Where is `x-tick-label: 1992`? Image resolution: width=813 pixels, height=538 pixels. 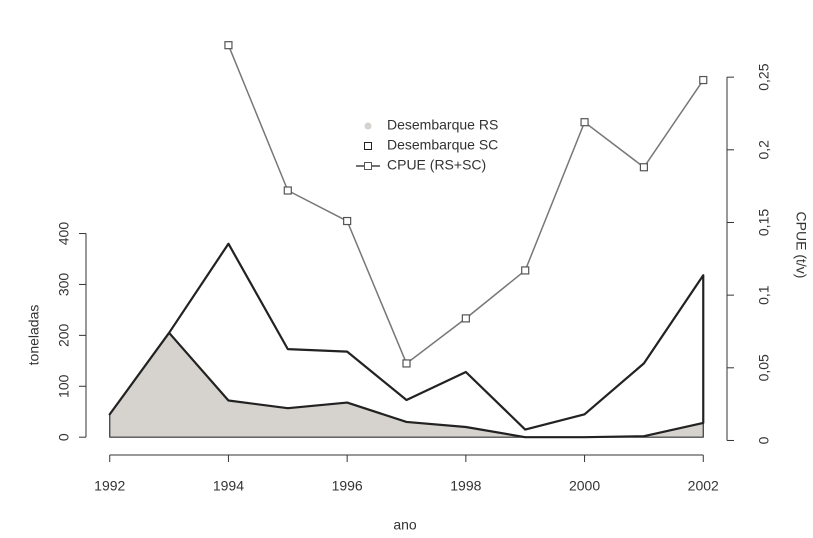
x-tick-label: 1992 is located at coordinates (109, 486).